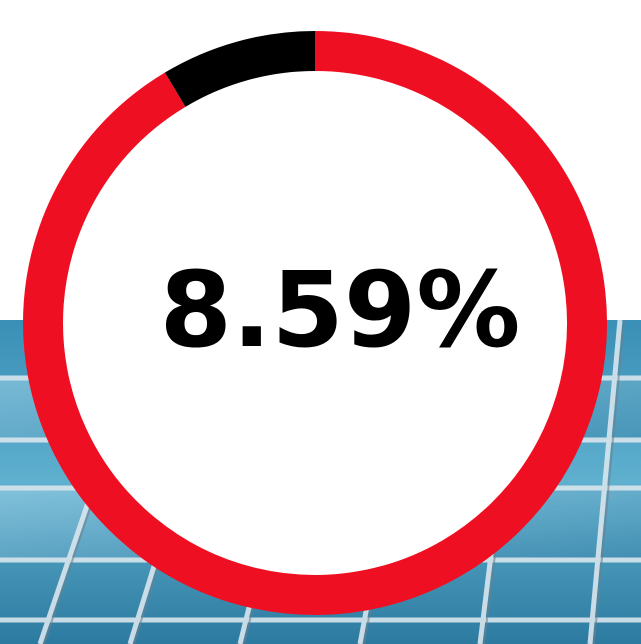 This screenshot has width=641, height=644. Describe the element at coordinates (340, 310) in the screenshot. I see `percentage-value: 8.59%` at that location.